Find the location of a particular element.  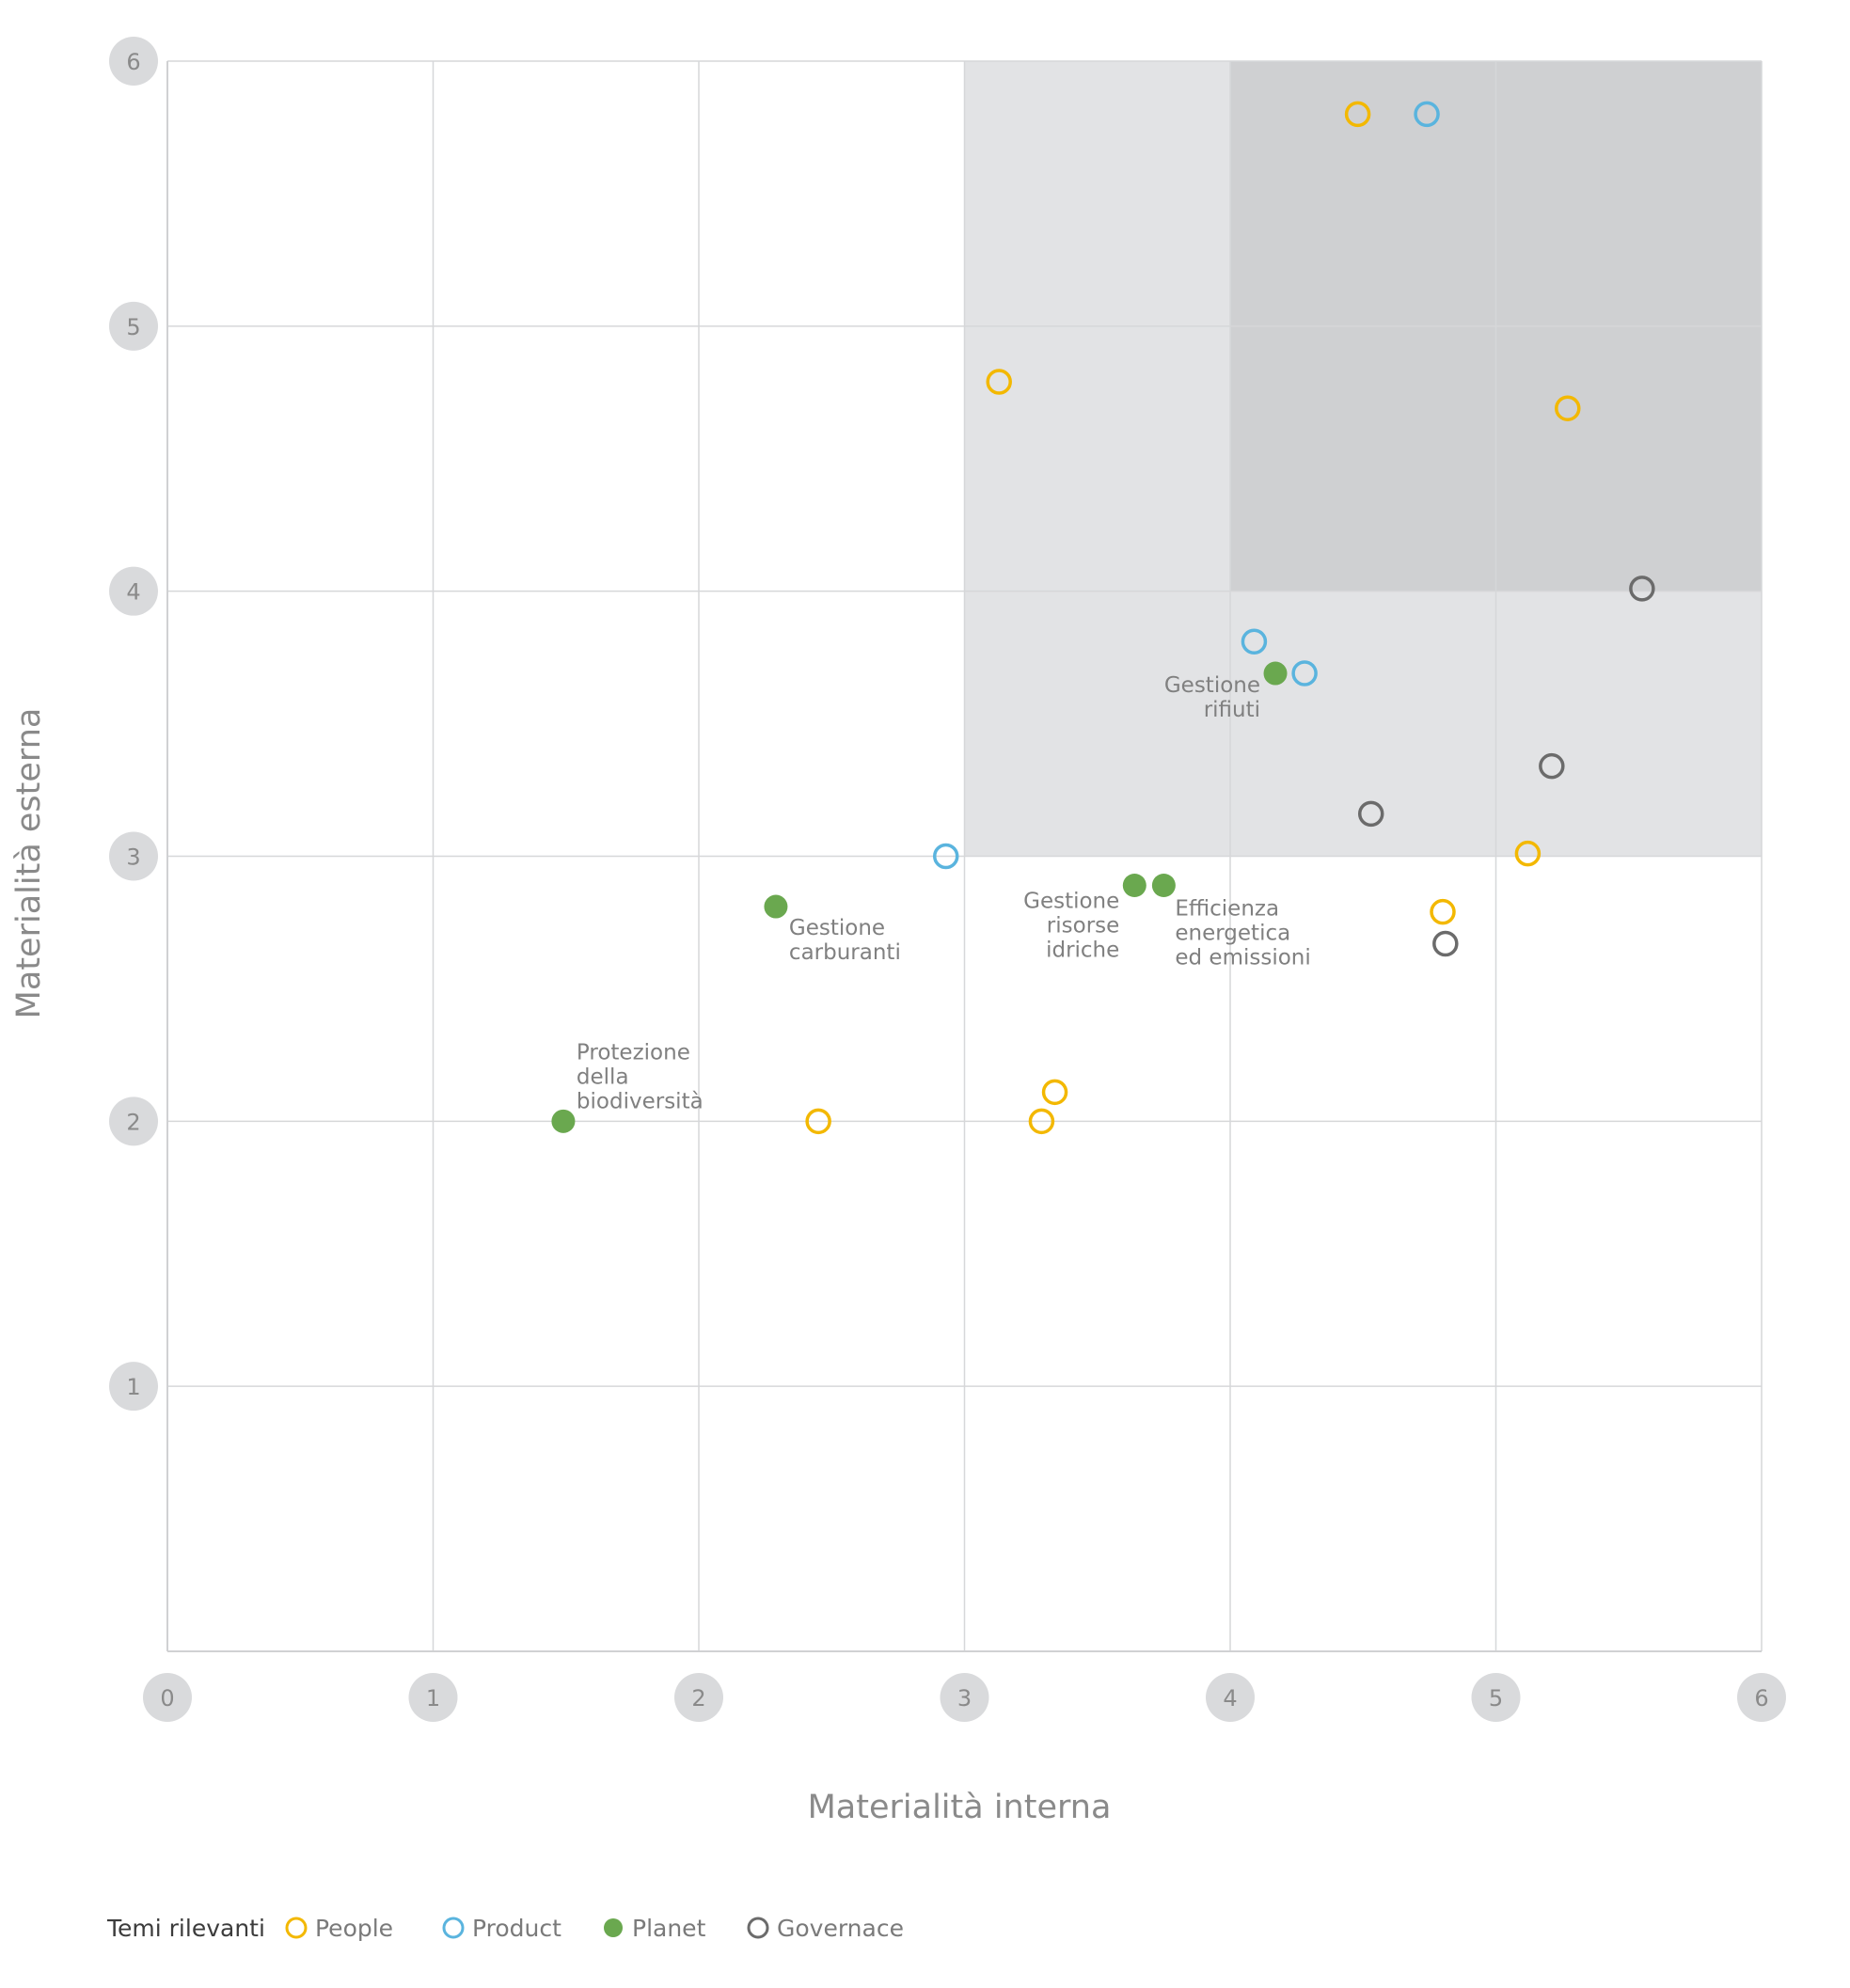

y-tick-label-5: 5 is located at coordinates (133, 327).